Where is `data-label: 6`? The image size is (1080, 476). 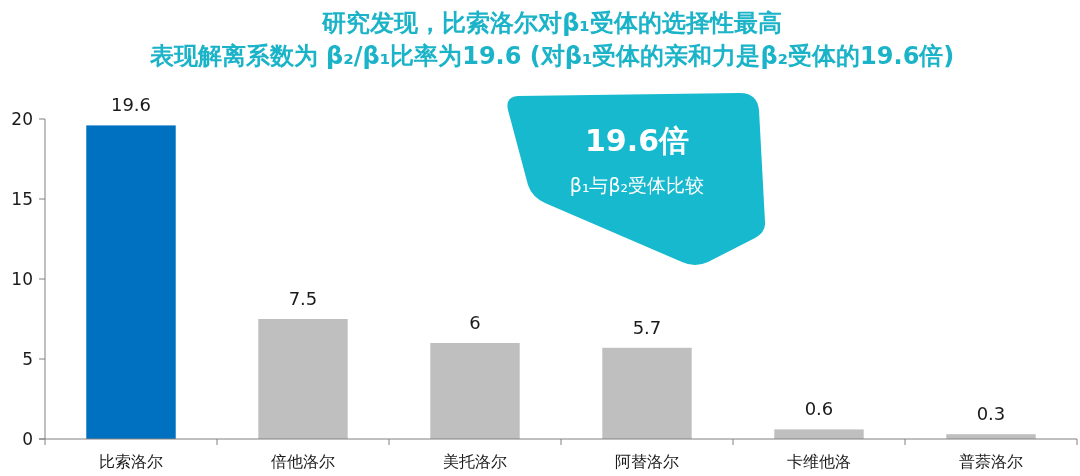
data-label: 6 is located at coordinates (475, 322).